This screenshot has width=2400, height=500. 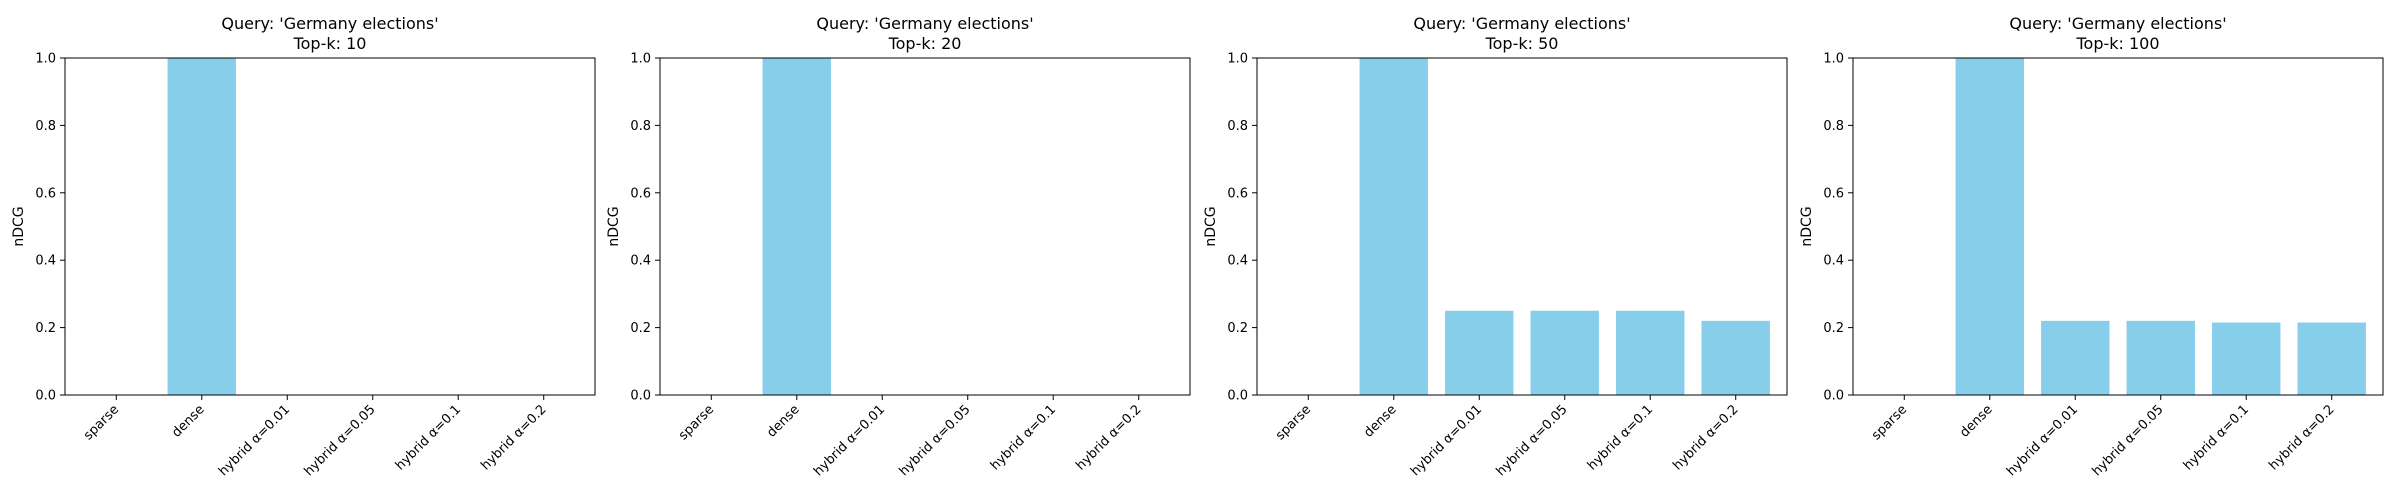 I want to click on chart-subtitle: Top-k: 20, so click(x=925, y=43).